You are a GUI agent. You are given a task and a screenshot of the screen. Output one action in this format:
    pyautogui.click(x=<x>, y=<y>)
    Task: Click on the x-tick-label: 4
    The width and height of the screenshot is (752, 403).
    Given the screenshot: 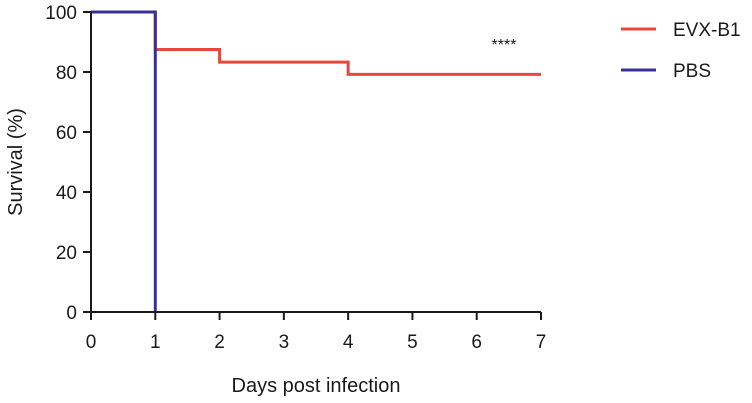 What is the action you would take?
    pyautogui.click(x=348, y=342)
    